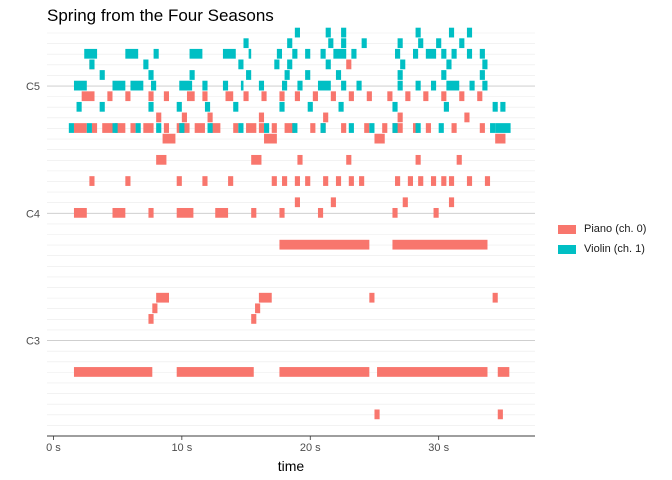 This screenshot has height=480, width=672. I want to click on legend-item-piano: Piano (ch. 0), so click(602, 229).